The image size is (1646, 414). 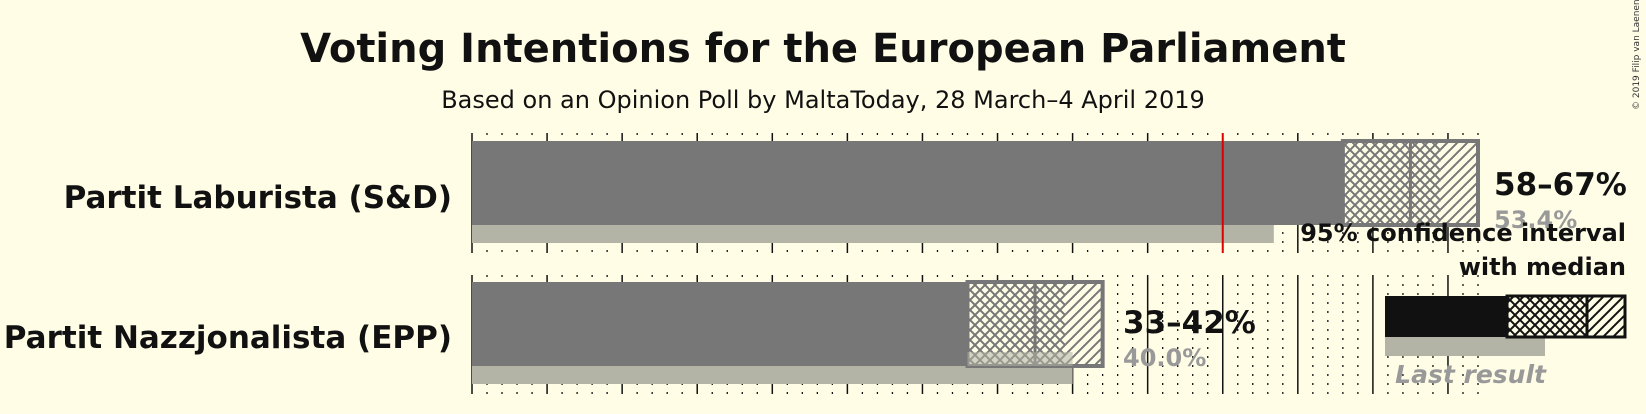 What do you see at coordinates (1542, 267) in the screenshot?
I see `legend-title-line2: with median` at bounding box center [1542, 267].